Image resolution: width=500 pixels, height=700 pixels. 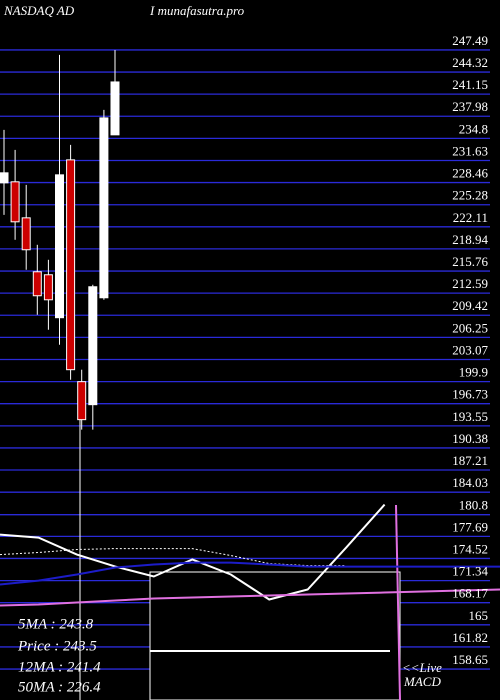 What do you see at coordinates (473, 505) in the screenshot?
I see `y-tick-label: 180.8` at bounding box center [473, 505].